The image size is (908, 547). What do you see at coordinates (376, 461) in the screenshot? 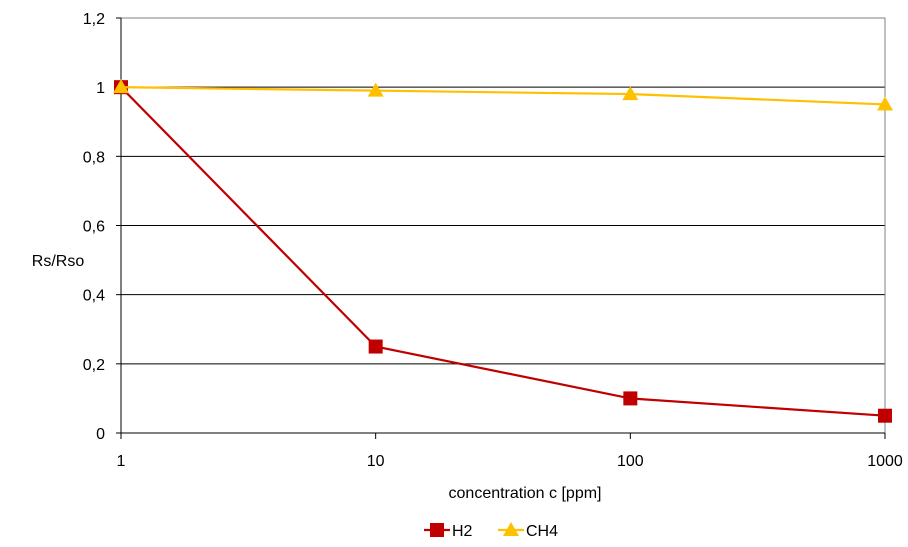
I see `x-tick-label: 10` at bounding box center [376, 461].